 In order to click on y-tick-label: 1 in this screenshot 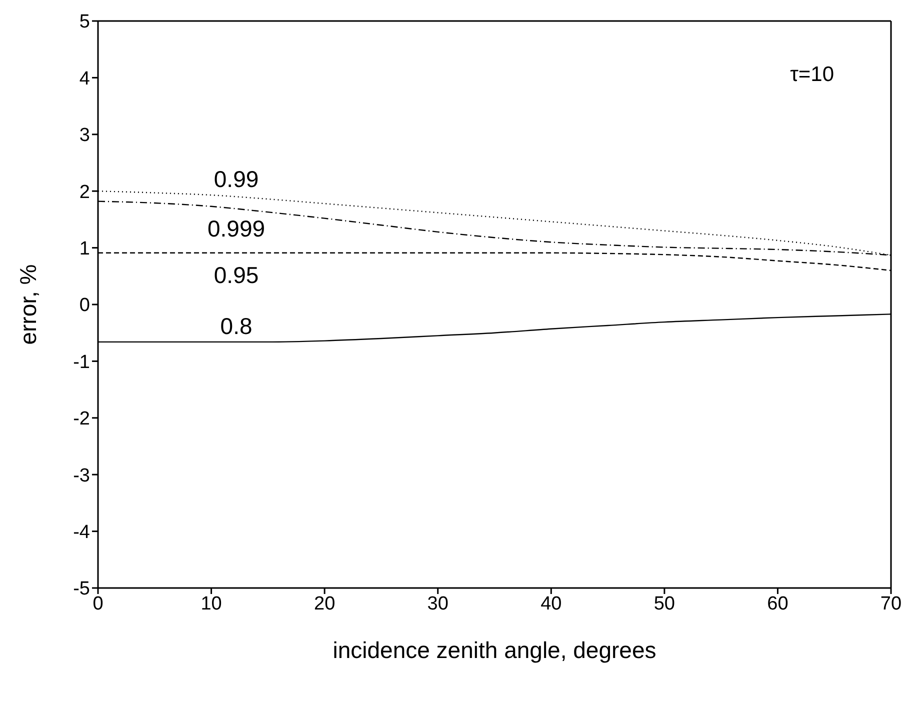, I will do `click(84, 249)`.